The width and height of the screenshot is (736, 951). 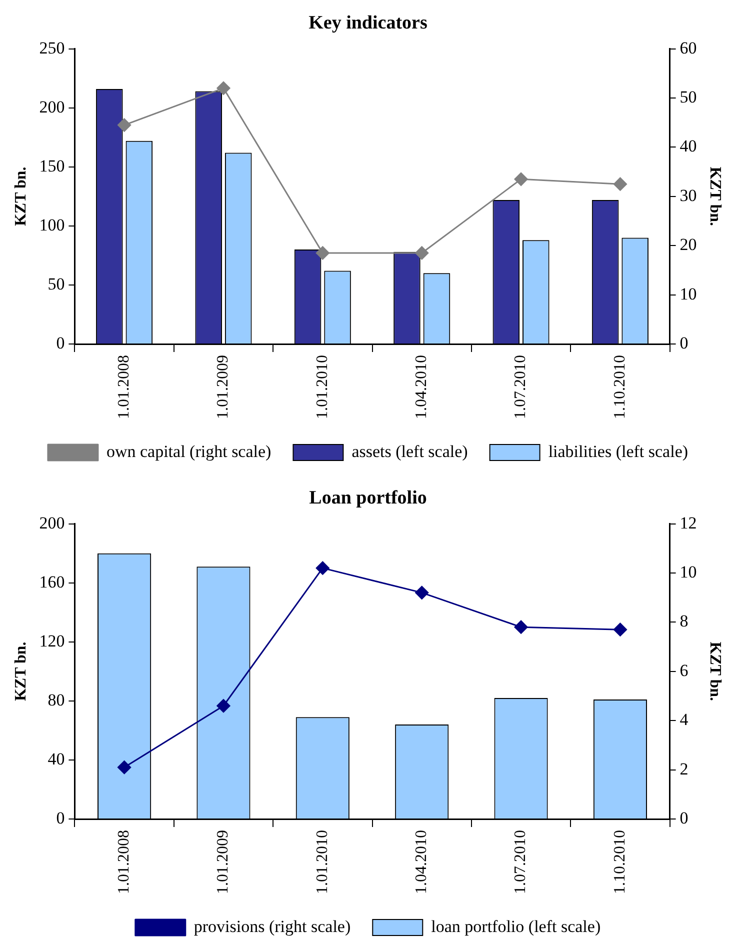 I want to click on y2-tick-label: 30, so click(x=688, y=195).